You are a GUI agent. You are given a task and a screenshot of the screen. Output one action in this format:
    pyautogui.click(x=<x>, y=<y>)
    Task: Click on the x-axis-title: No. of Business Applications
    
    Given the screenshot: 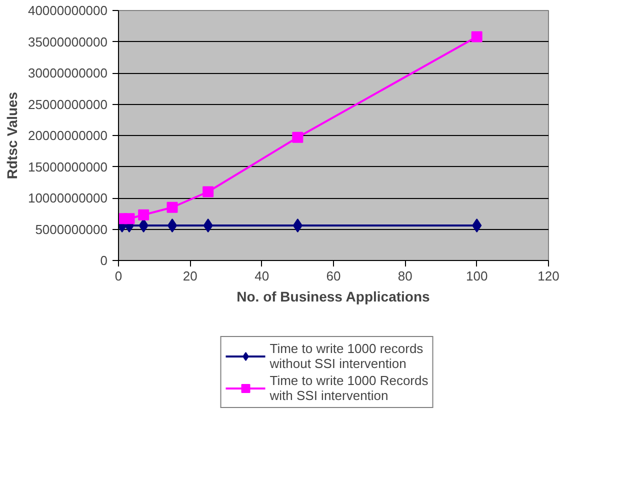 What is the action you would take?
    pyautogui.click(x=333, y=296)
    